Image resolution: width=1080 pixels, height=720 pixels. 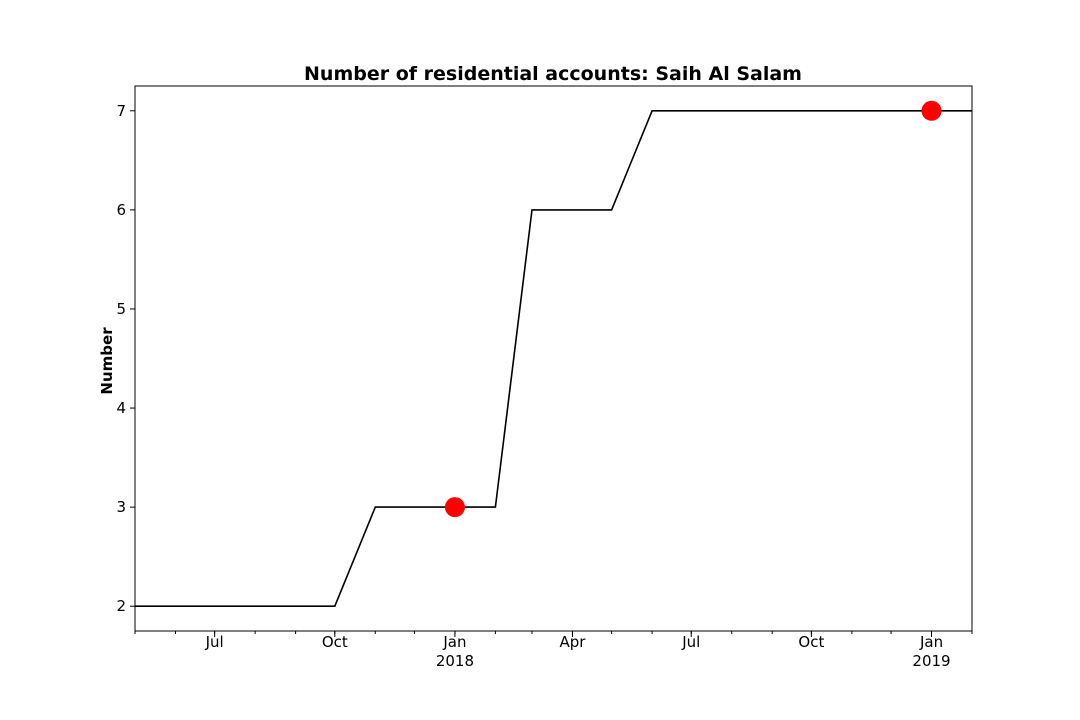 What do you see at coordinates (455, 661) in the screenshot?
I see `x-tick-year-label: 2018` at bounding box center [455, 661].